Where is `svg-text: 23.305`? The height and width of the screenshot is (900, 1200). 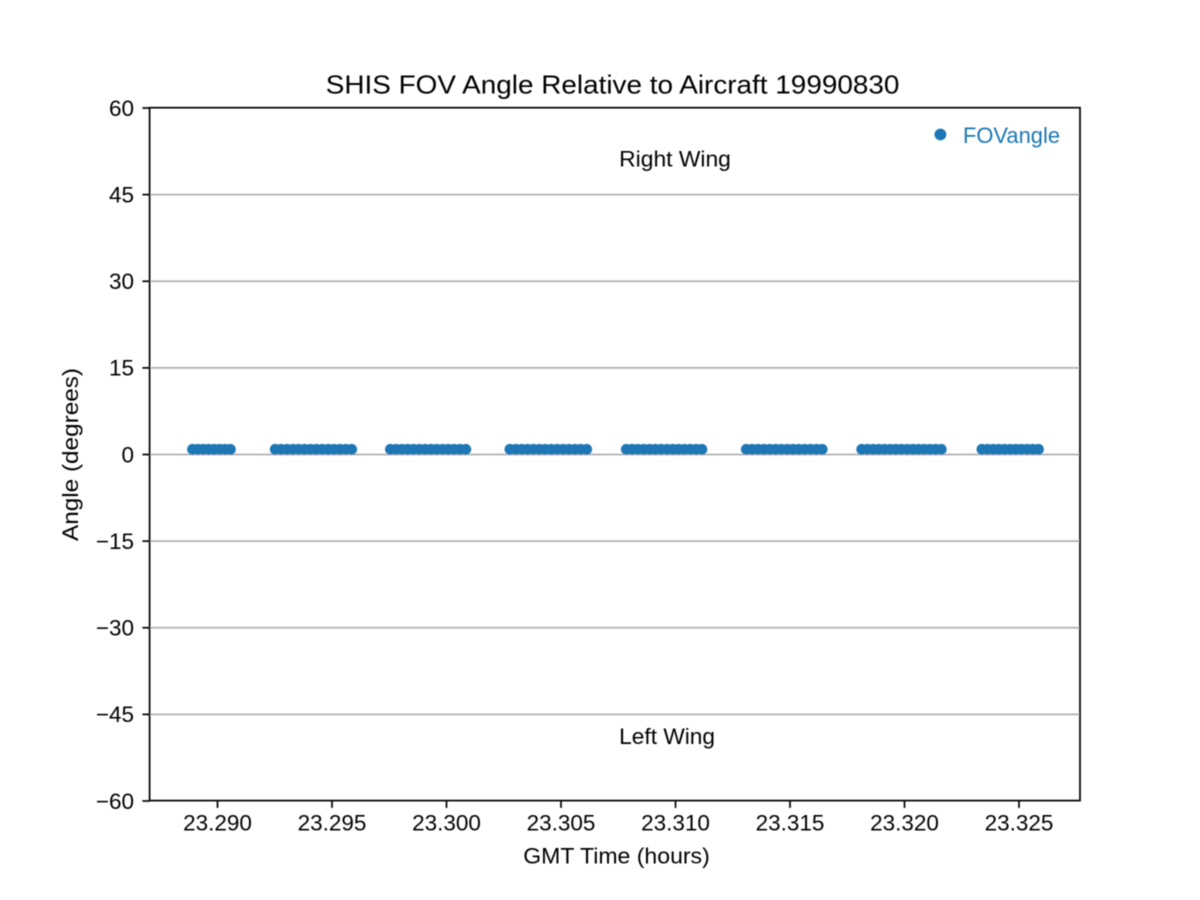
svg-text: 23.305 is located at coordinates (561, 822).